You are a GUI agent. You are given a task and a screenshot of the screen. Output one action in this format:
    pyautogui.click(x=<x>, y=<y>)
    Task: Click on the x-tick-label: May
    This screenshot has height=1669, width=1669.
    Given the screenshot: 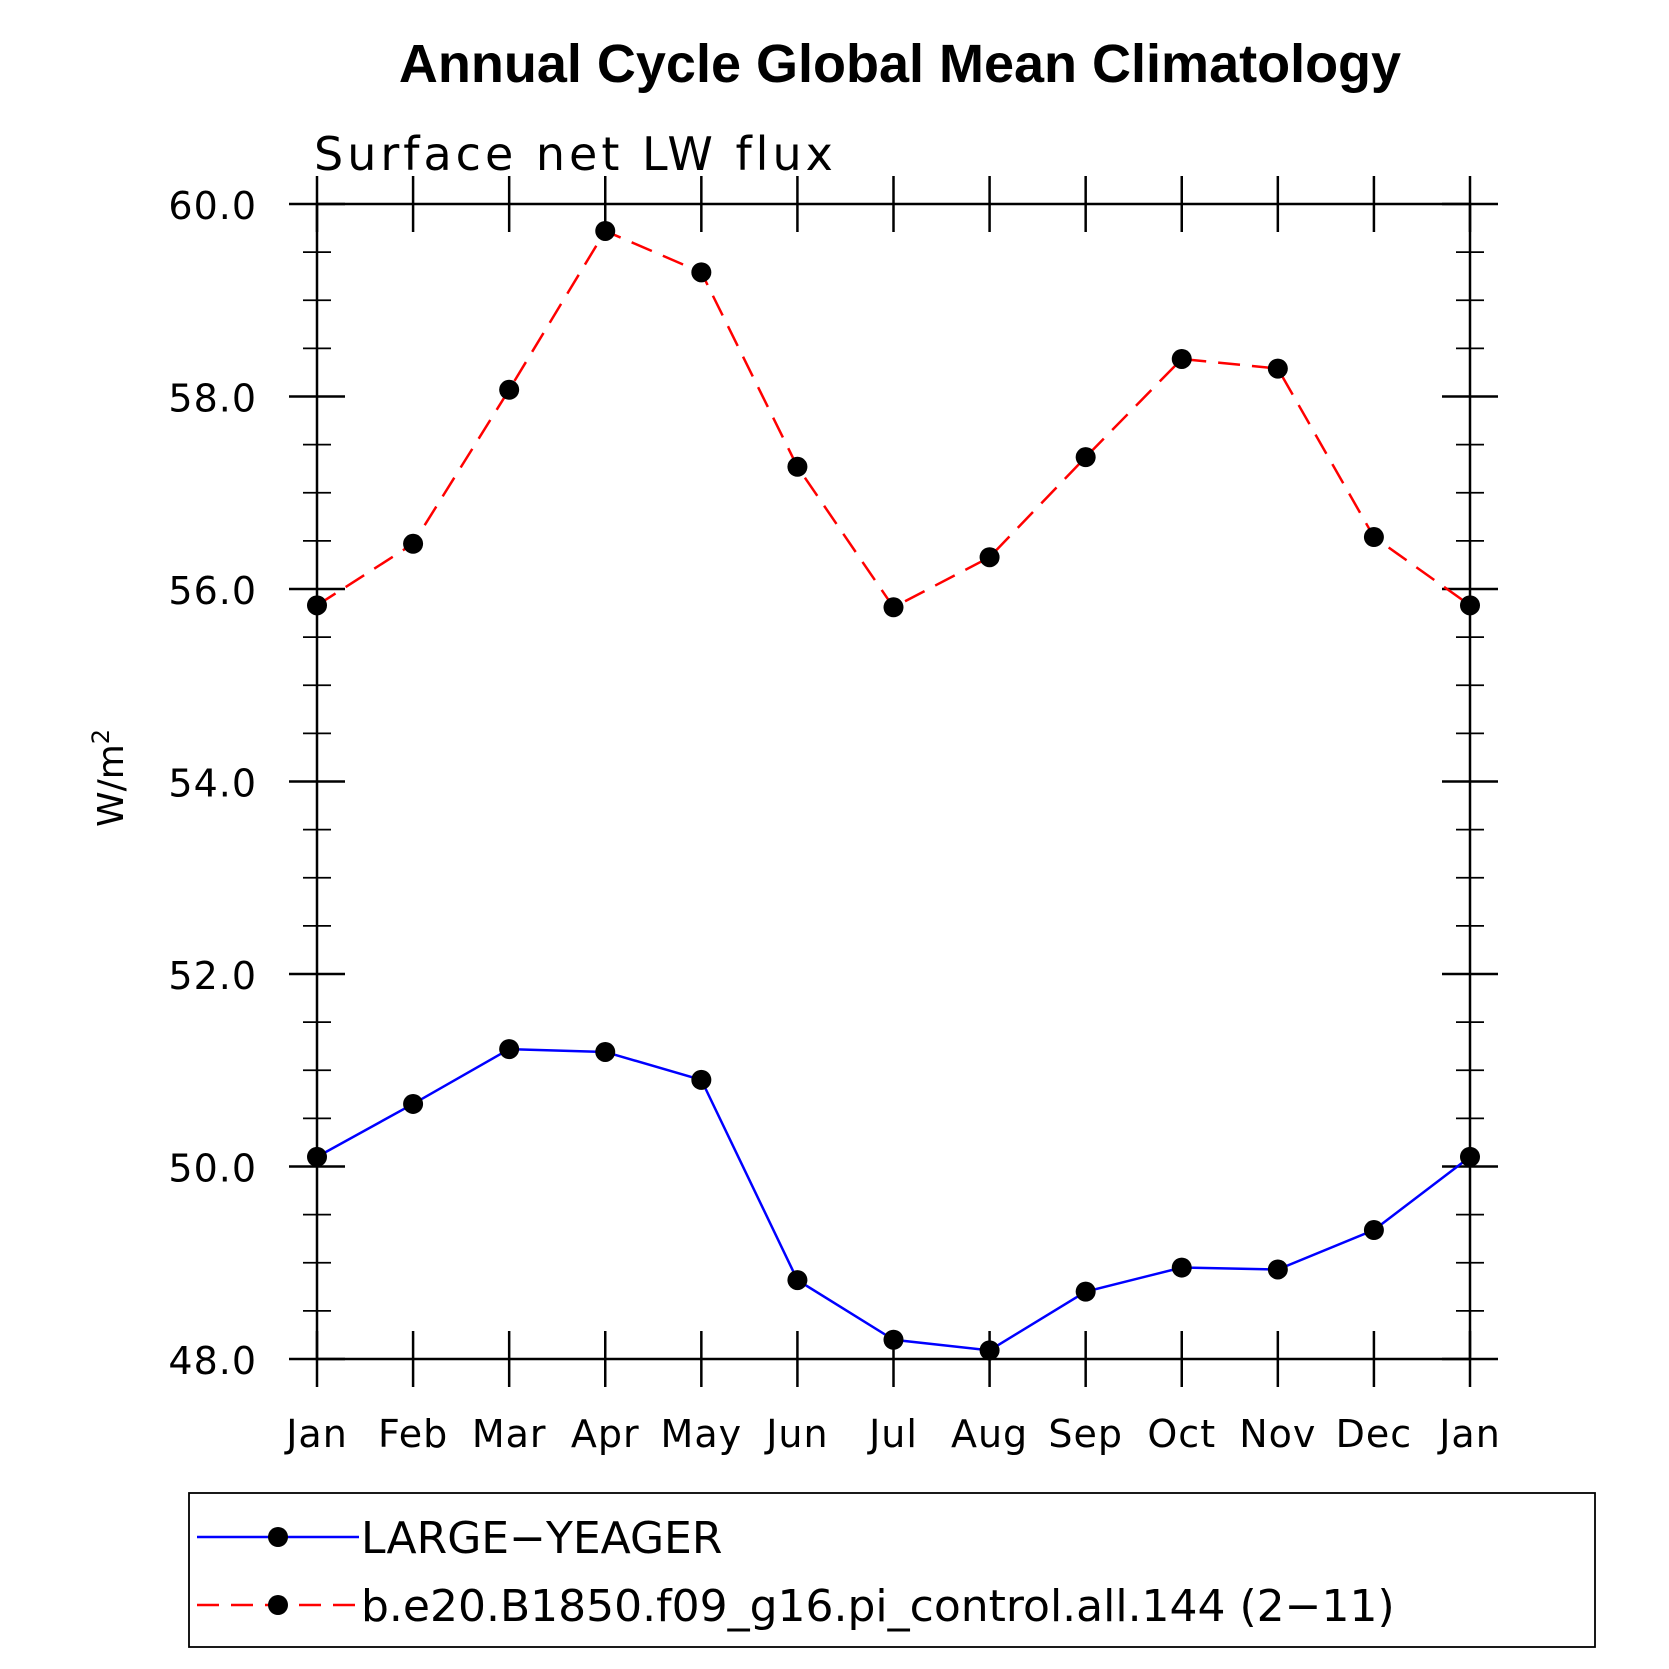 What is the action you would take?
    pyautogui.click(x=702, y=1434)
    